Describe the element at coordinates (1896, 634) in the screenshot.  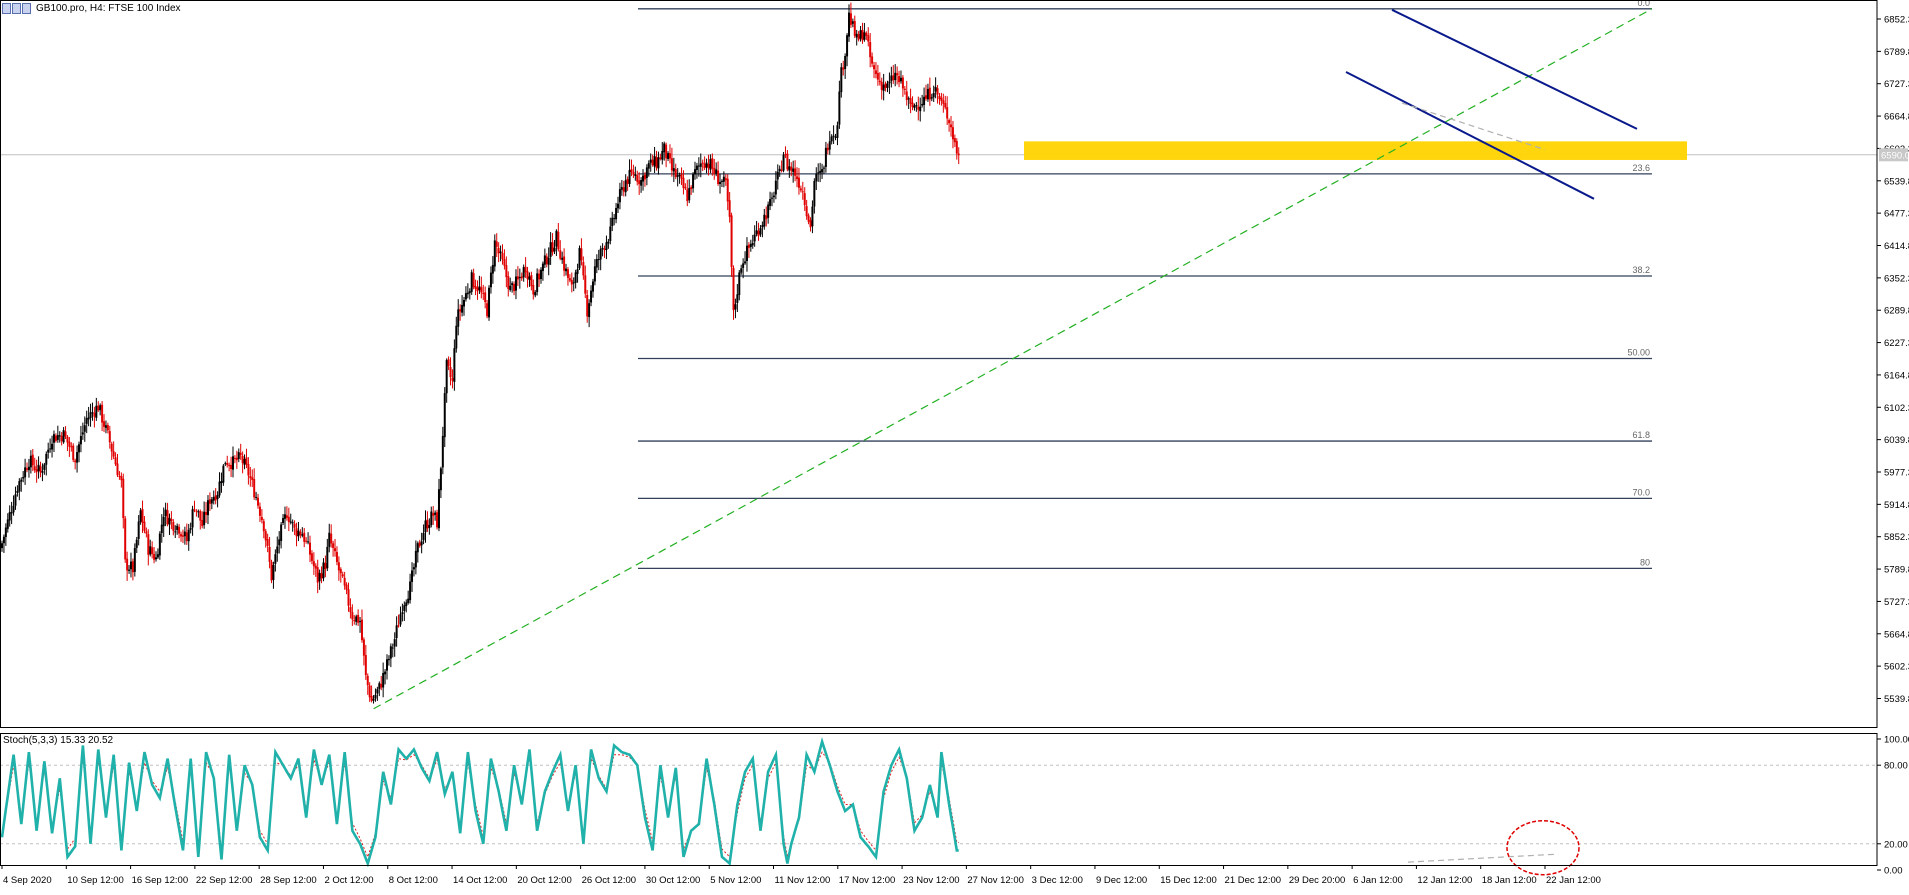
I see `price-axis-label: 5664.8` at that location.